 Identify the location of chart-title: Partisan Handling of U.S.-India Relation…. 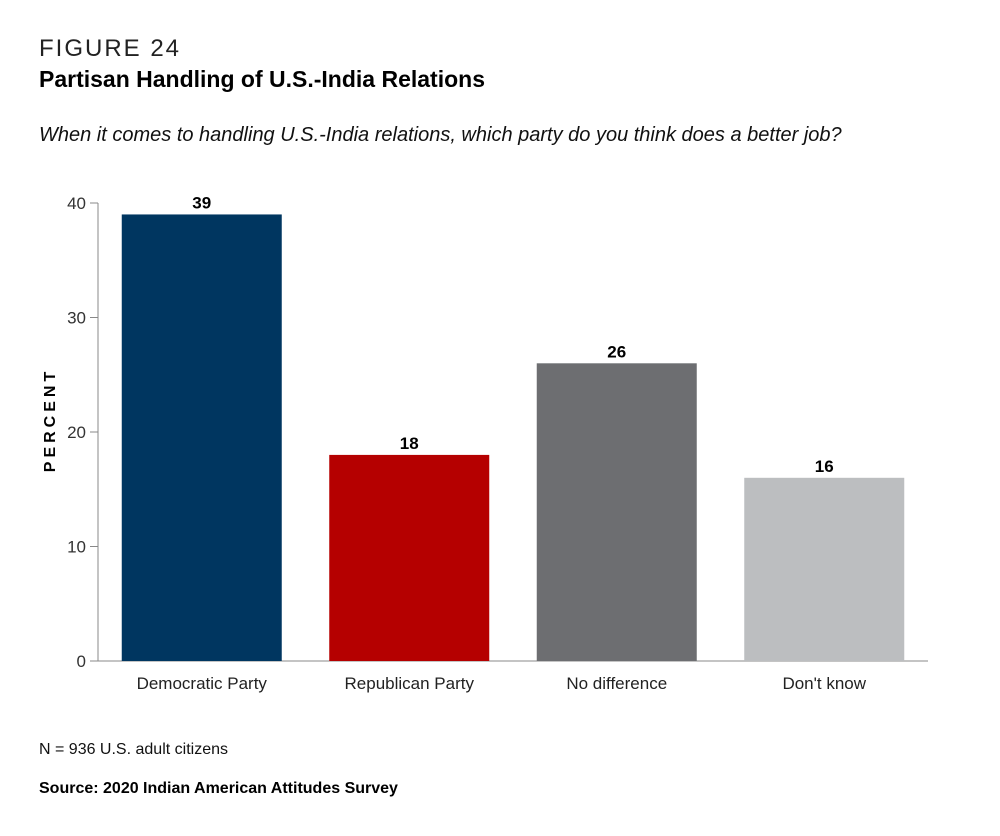
(262, 79).